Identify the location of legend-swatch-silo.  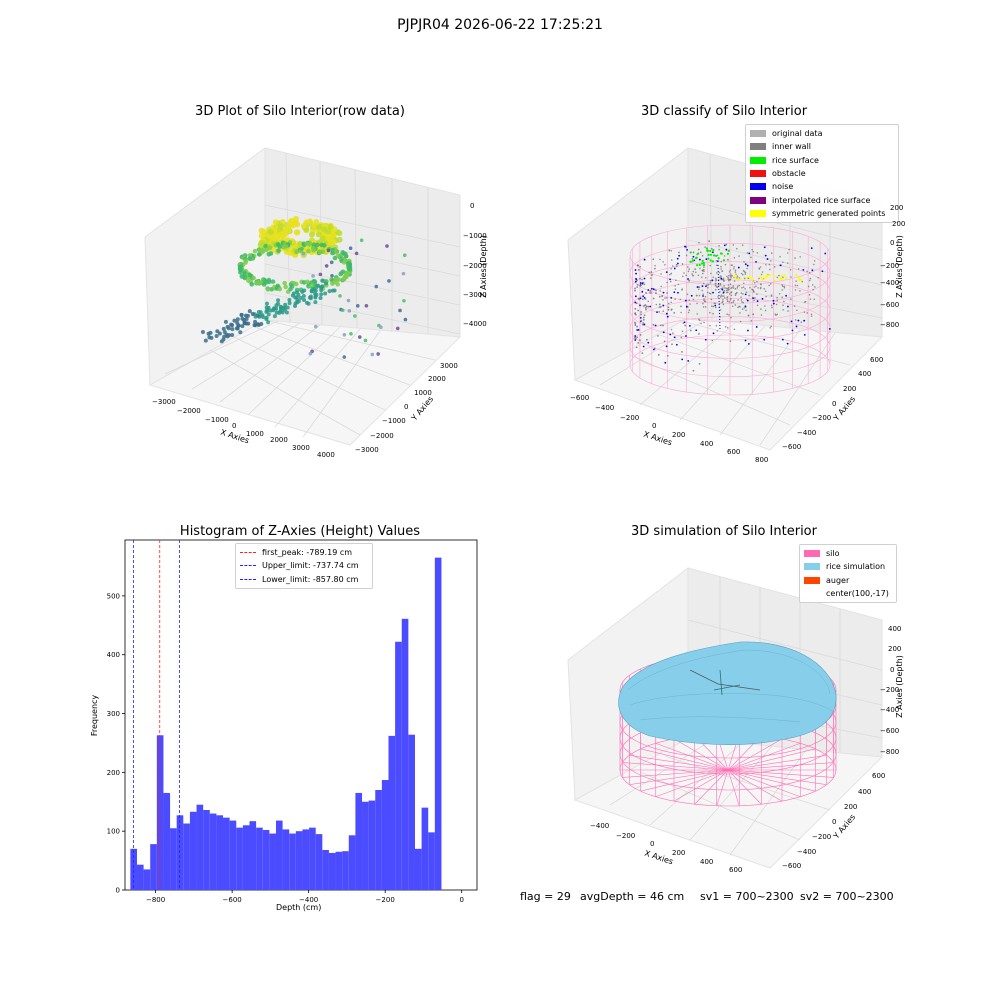
(812, 554).